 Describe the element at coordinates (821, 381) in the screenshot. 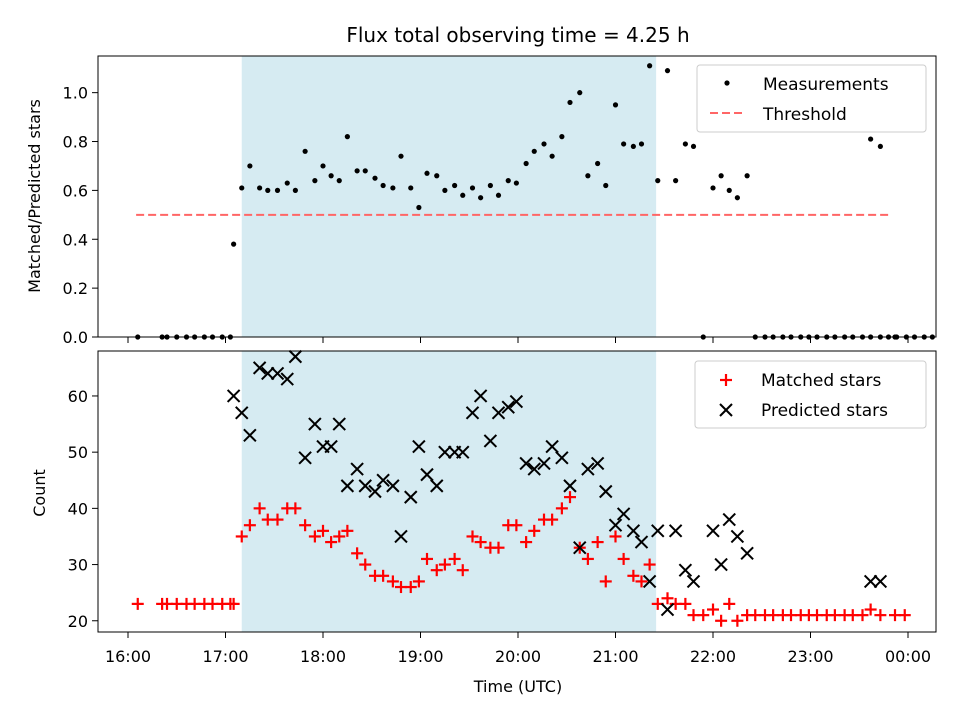

I see `legend-matched-label: Matched stars` at that location.